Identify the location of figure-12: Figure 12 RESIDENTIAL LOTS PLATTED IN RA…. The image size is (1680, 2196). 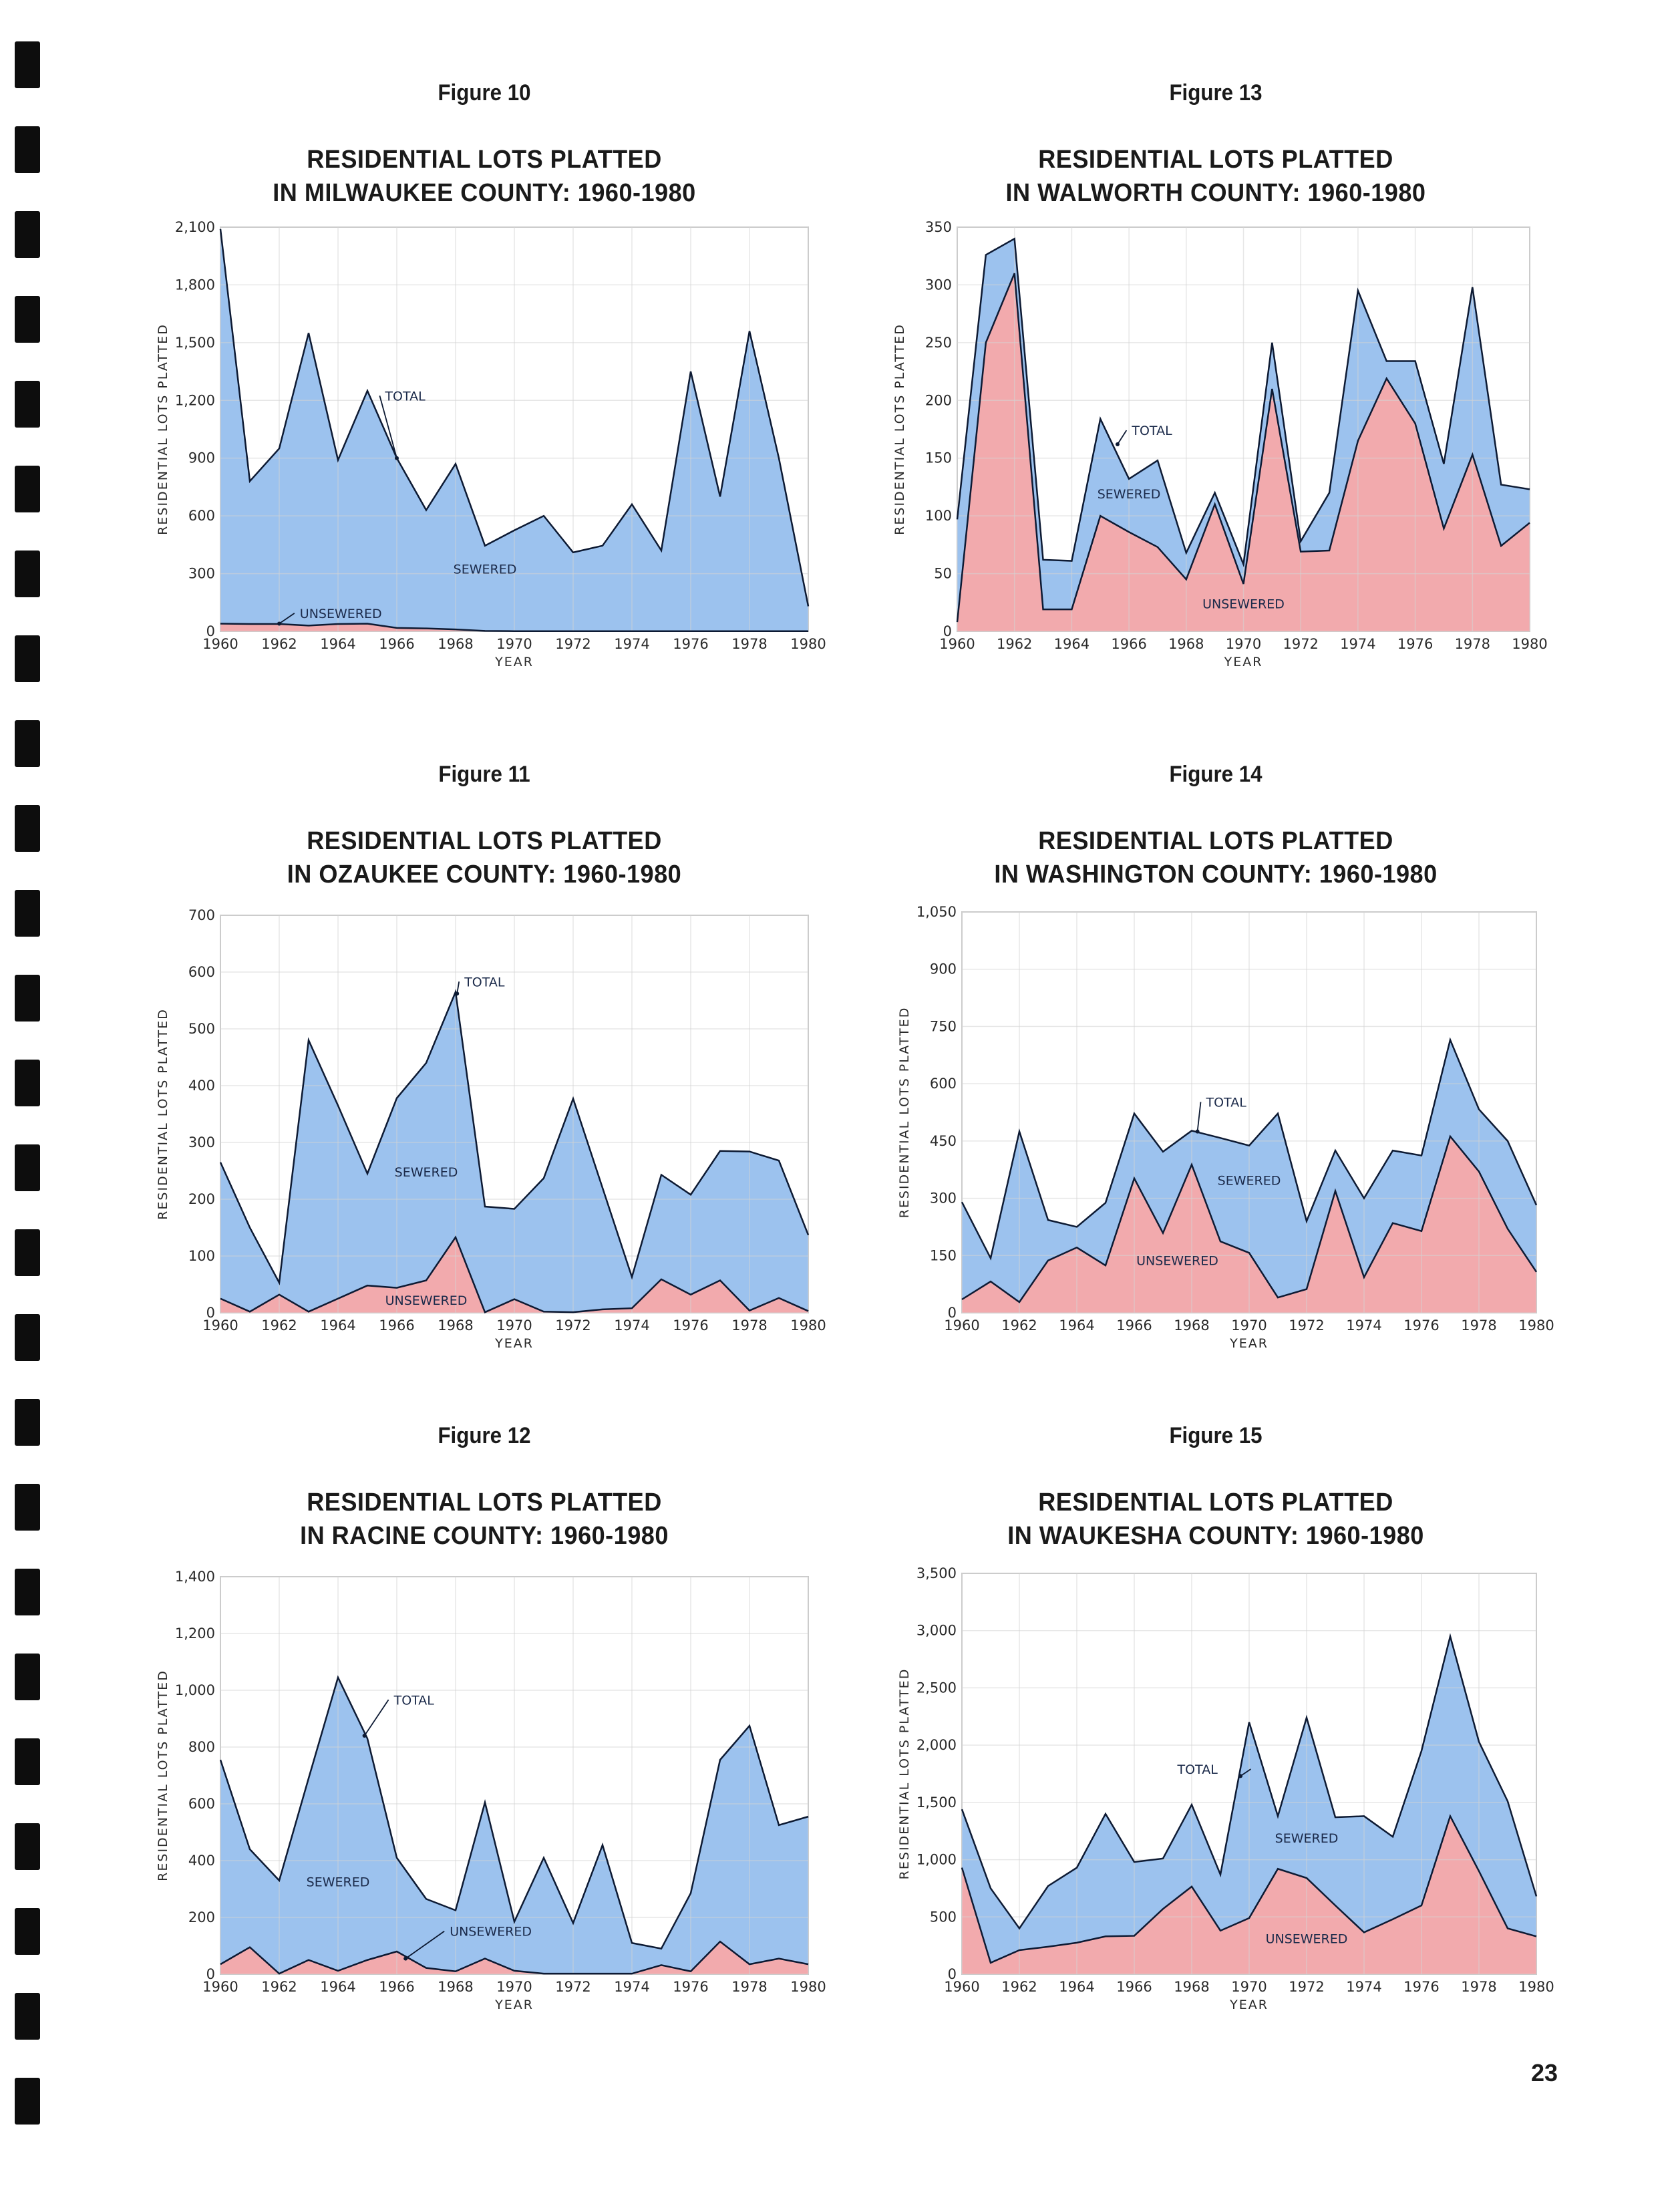
(484, 1717).